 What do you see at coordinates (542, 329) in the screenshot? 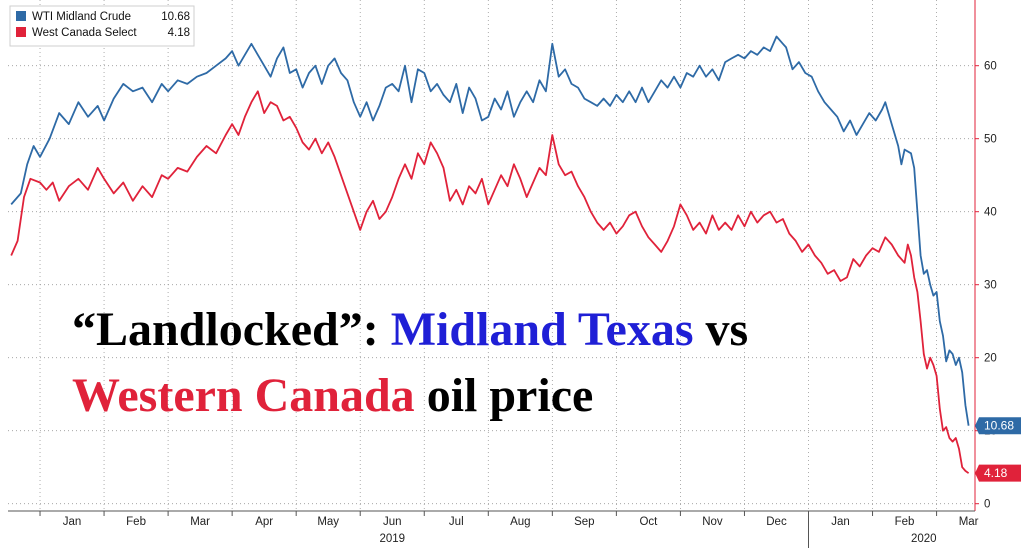
I see `title-midland-texas: Midland Texas` at bounding box center [542, 329].